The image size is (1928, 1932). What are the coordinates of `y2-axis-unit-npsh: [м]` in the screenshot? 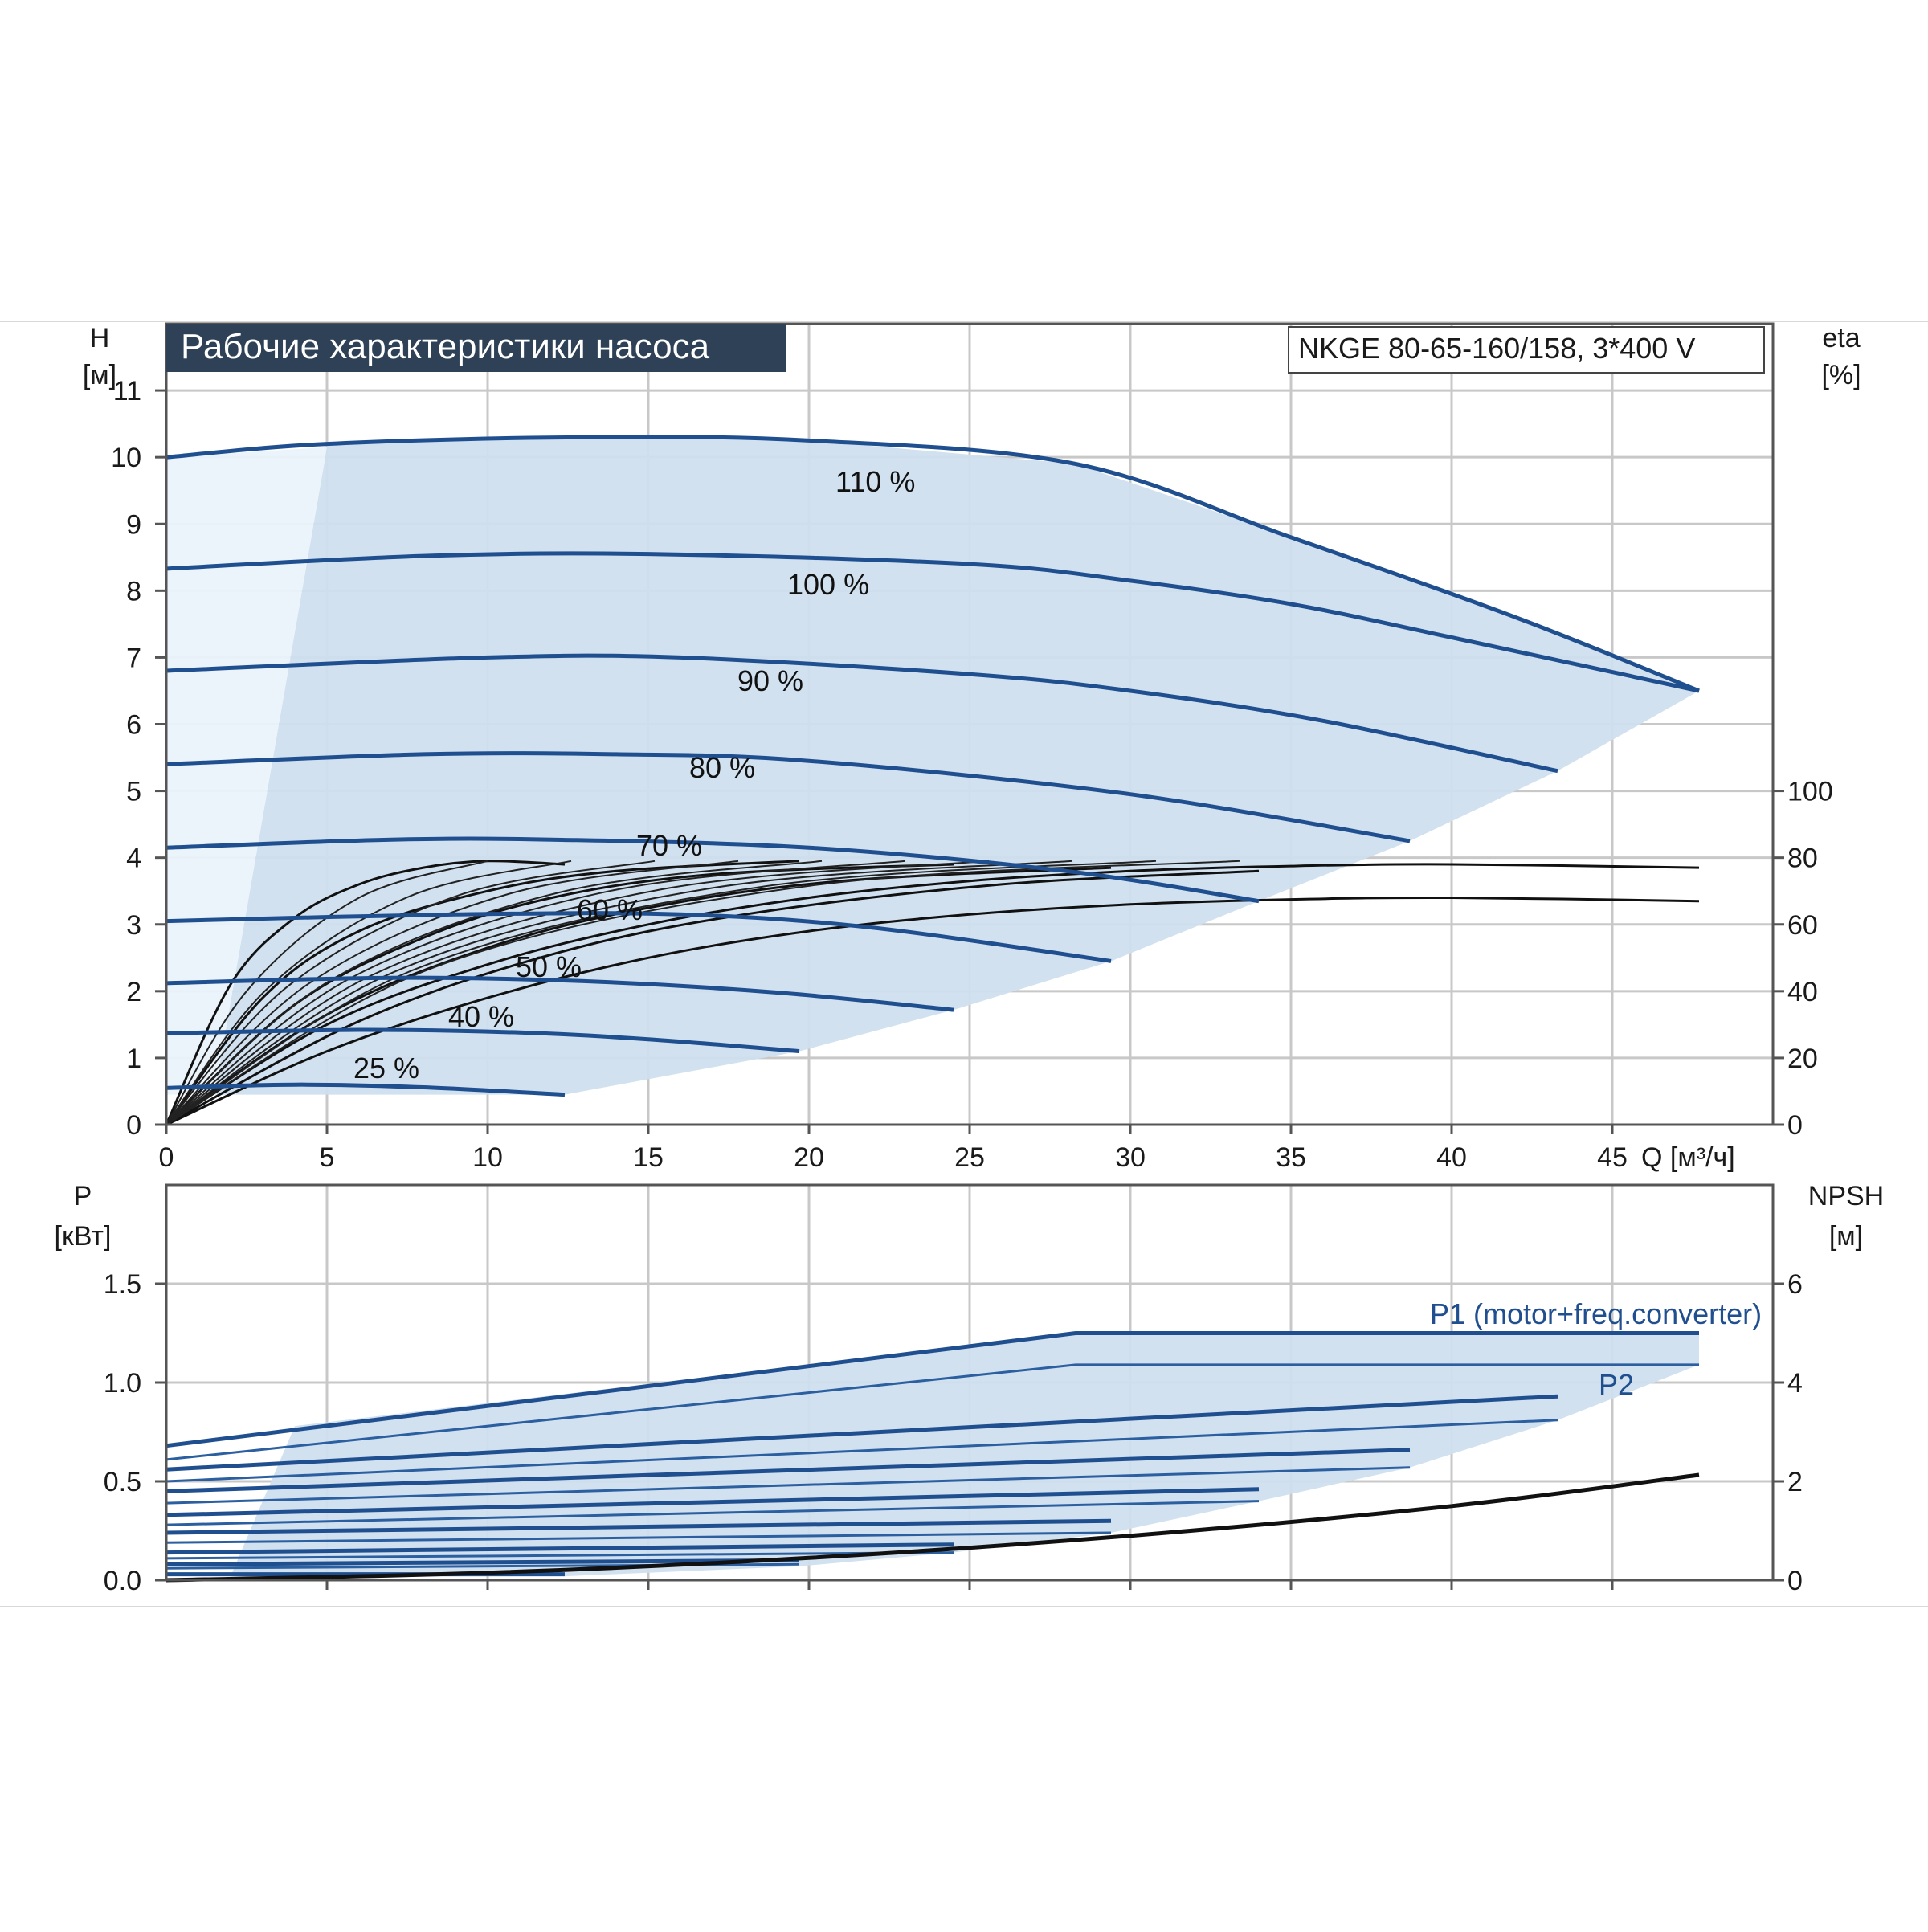 It's located at (1846, 1237).